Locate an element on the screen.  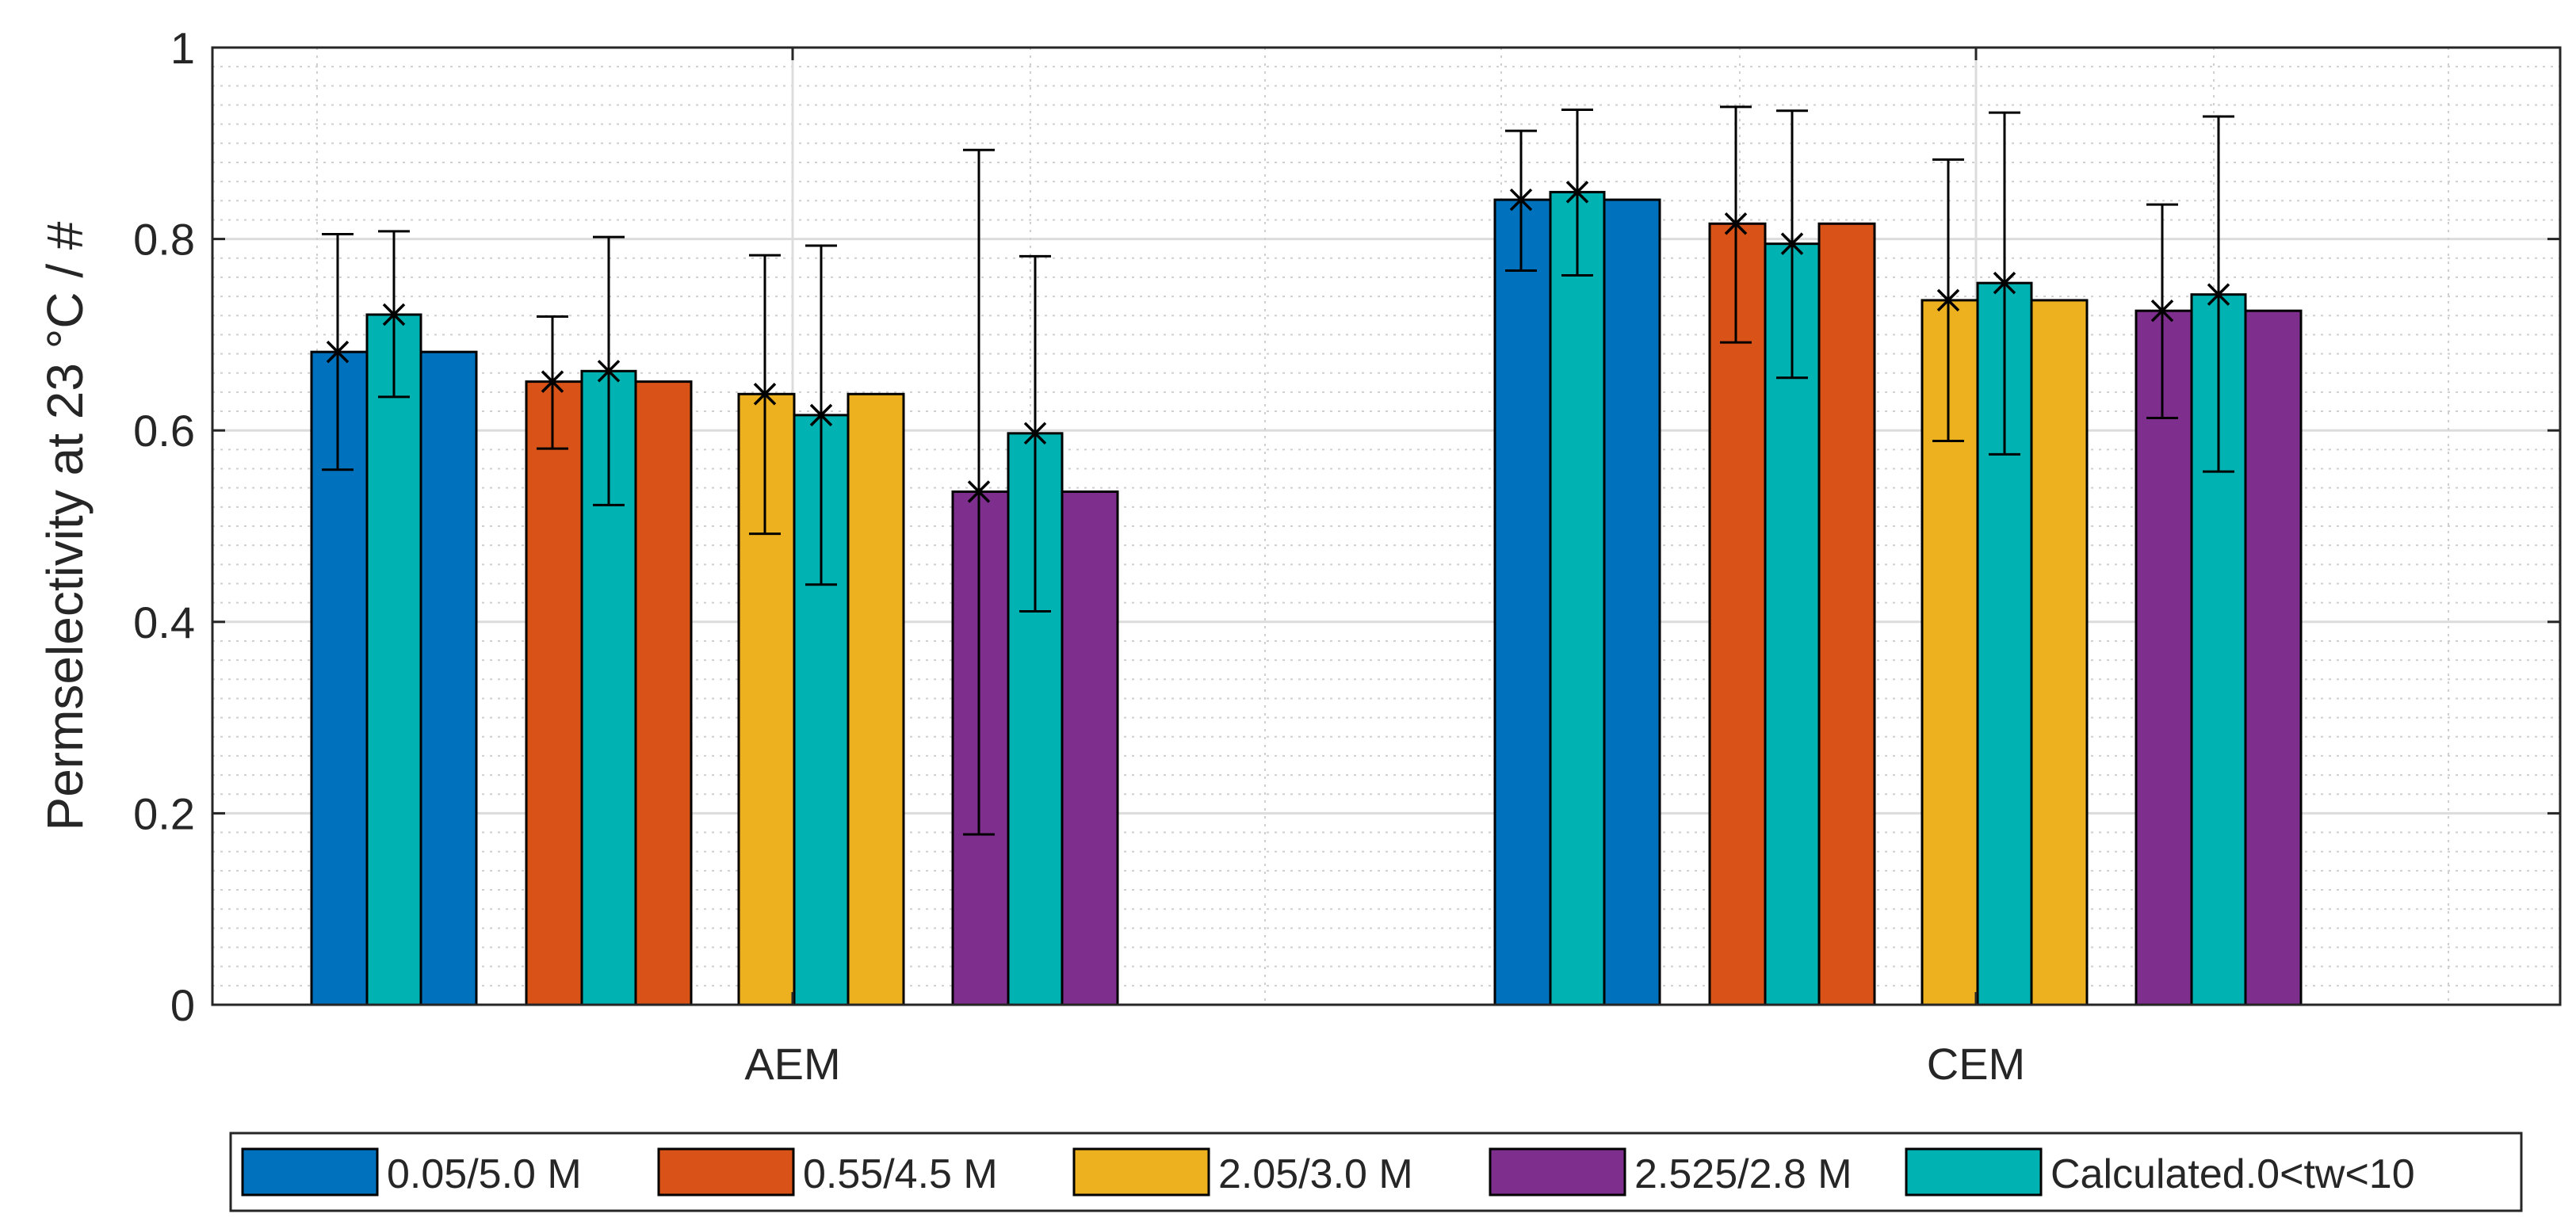
bar-cem-series4-left is located at coordinates (2164, 657).